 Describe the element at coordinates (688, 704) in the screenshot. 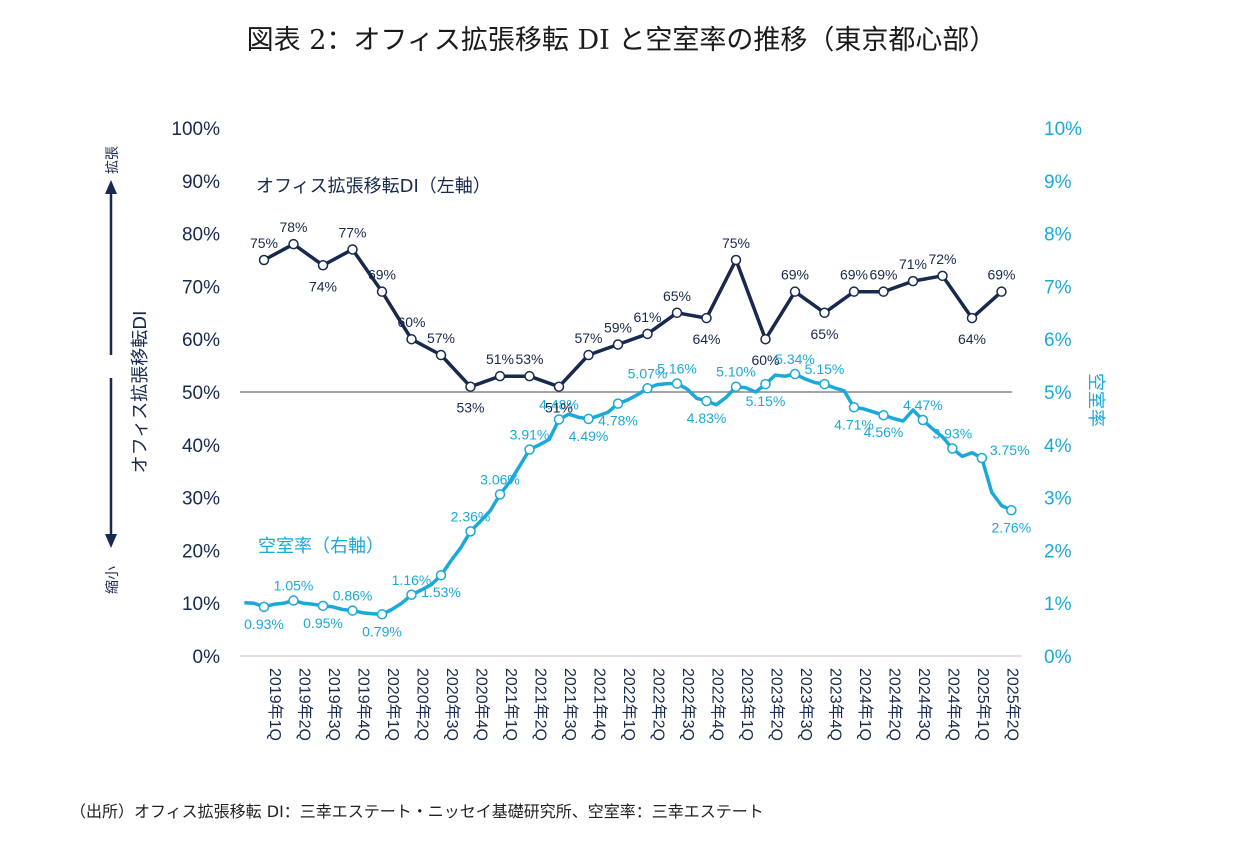

I see `x-tick-label: 2022年3Q` at that location.